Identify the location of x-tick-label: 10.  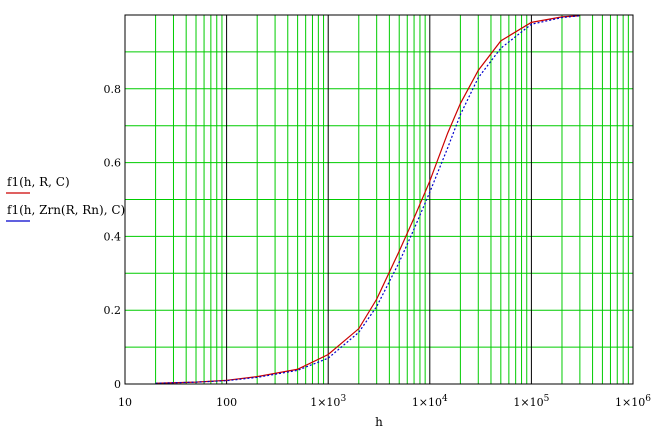
(125, 402).